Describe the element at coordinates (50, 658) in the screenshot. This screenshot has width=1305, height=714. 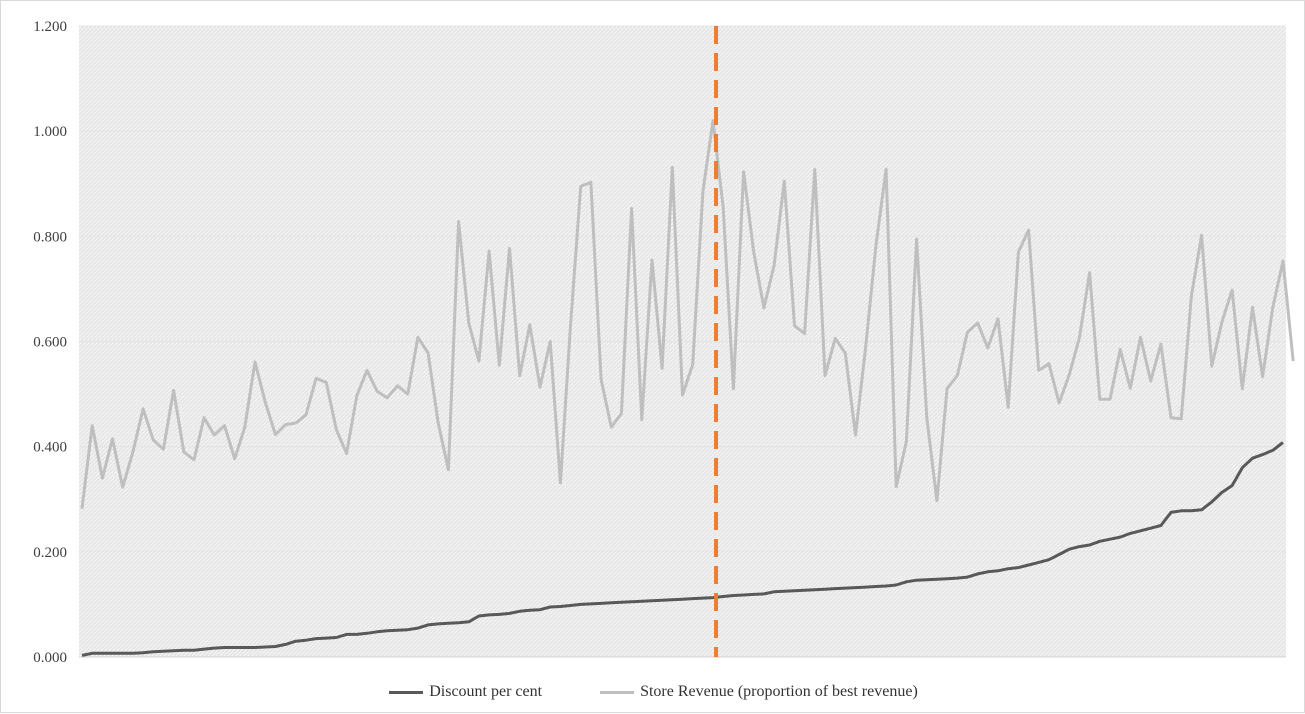
I see `y-tick-label: 0.000` at that location.